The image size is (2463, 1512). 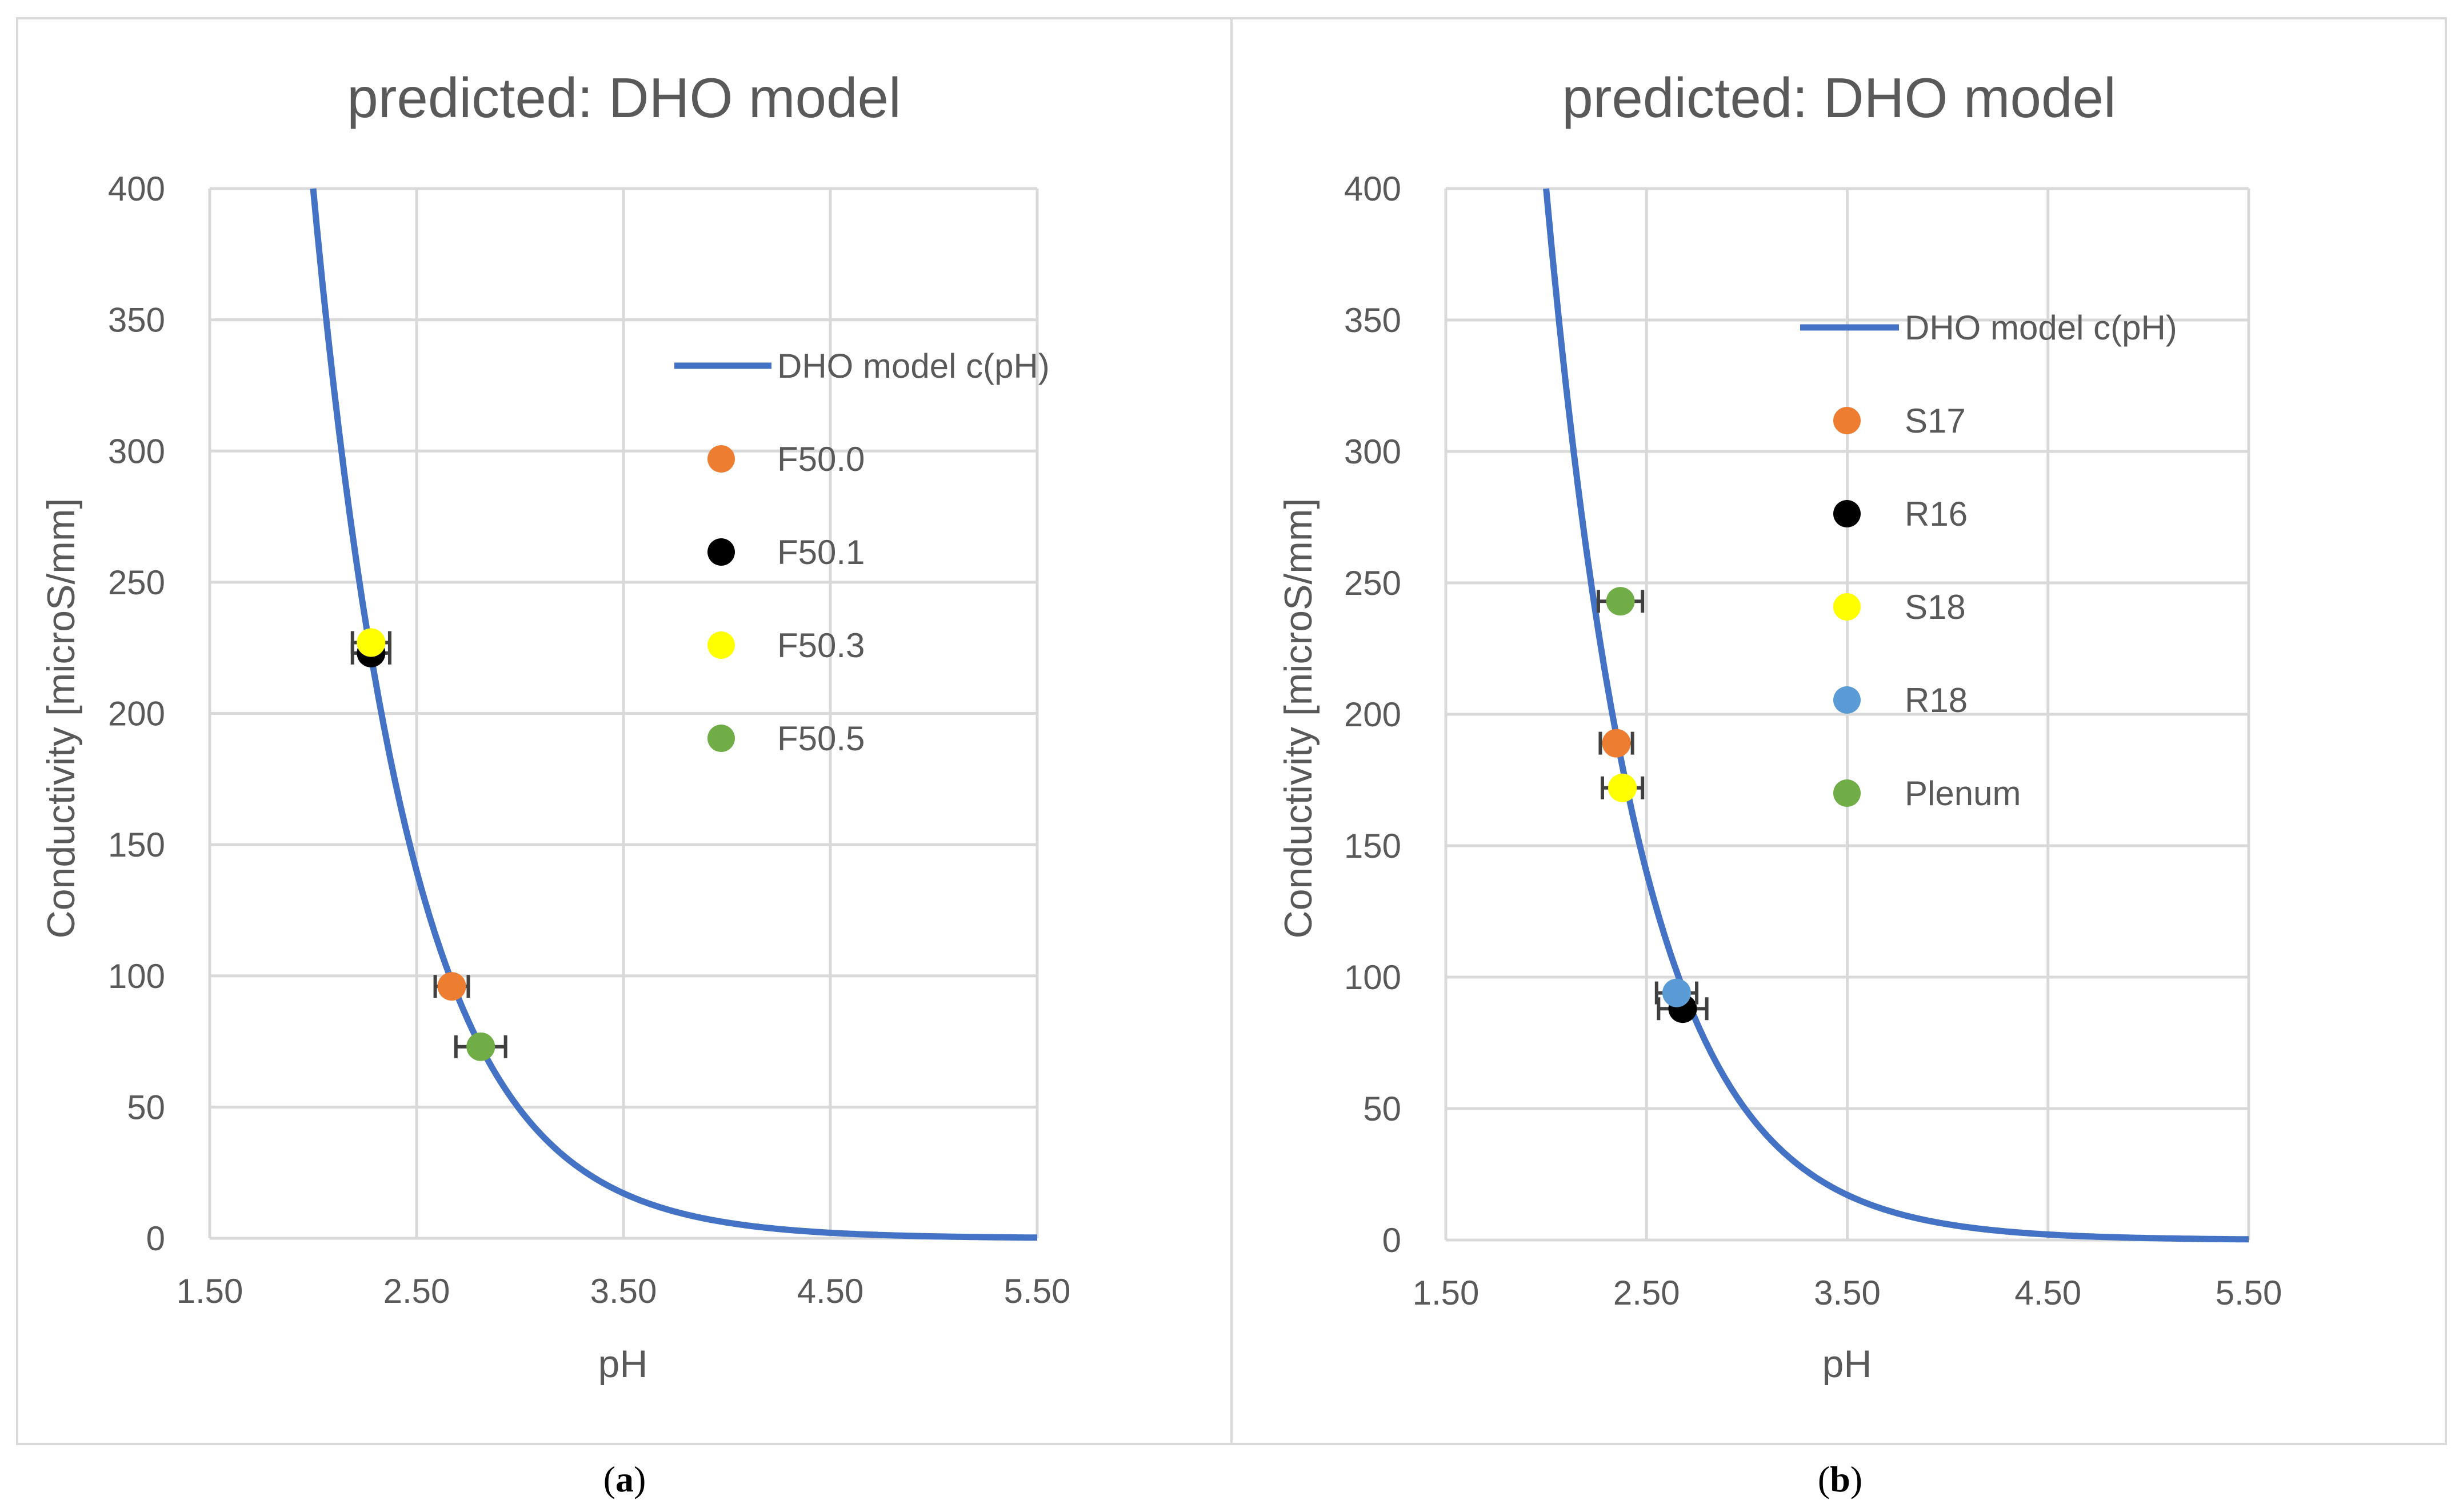 What do you see at coordinates (1937, 514) in the screenshot?
I see `legend-label: R16` at bounding box center [1937, 514].